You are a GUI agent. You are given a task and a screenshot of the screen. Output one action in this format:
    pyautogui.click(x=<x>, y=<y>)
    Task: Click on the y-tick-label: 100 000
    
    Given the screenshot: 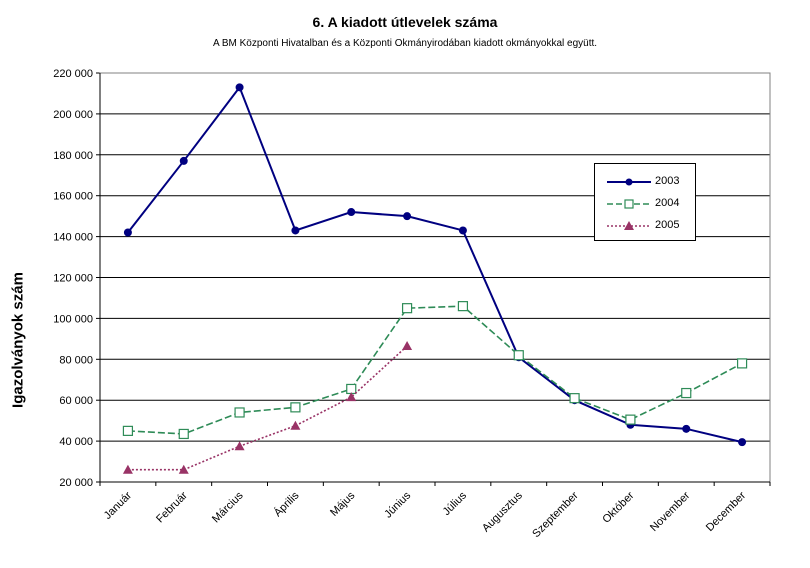 What is the action you would take?
    pyautogui.click(x=73, y=319)
    